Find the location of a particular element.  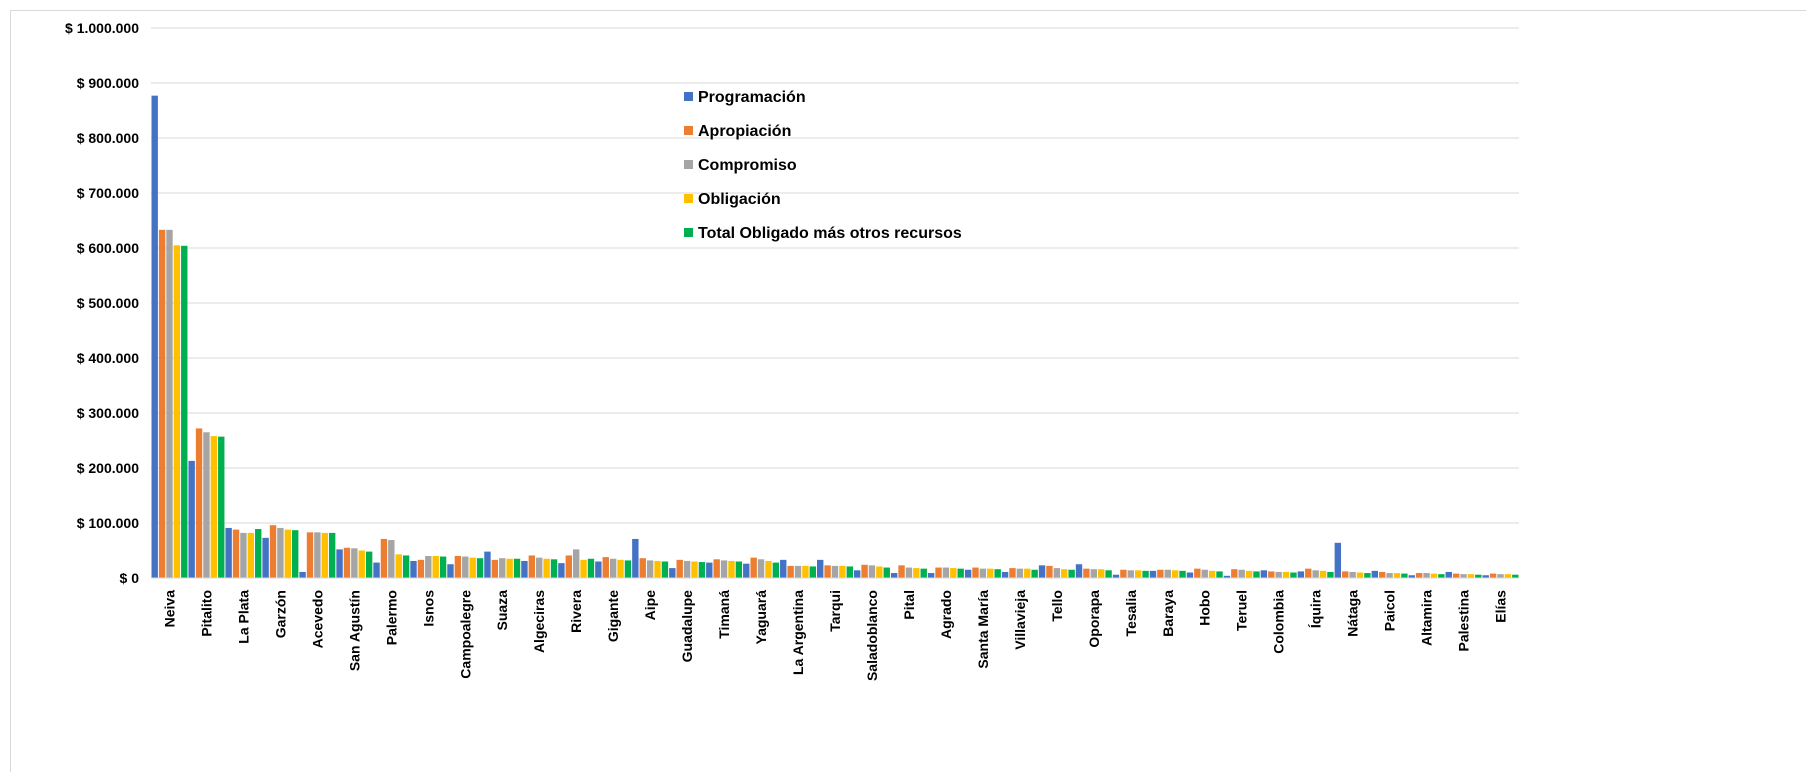

x-tick-label: Isnos is located at coordinates (428, 608).